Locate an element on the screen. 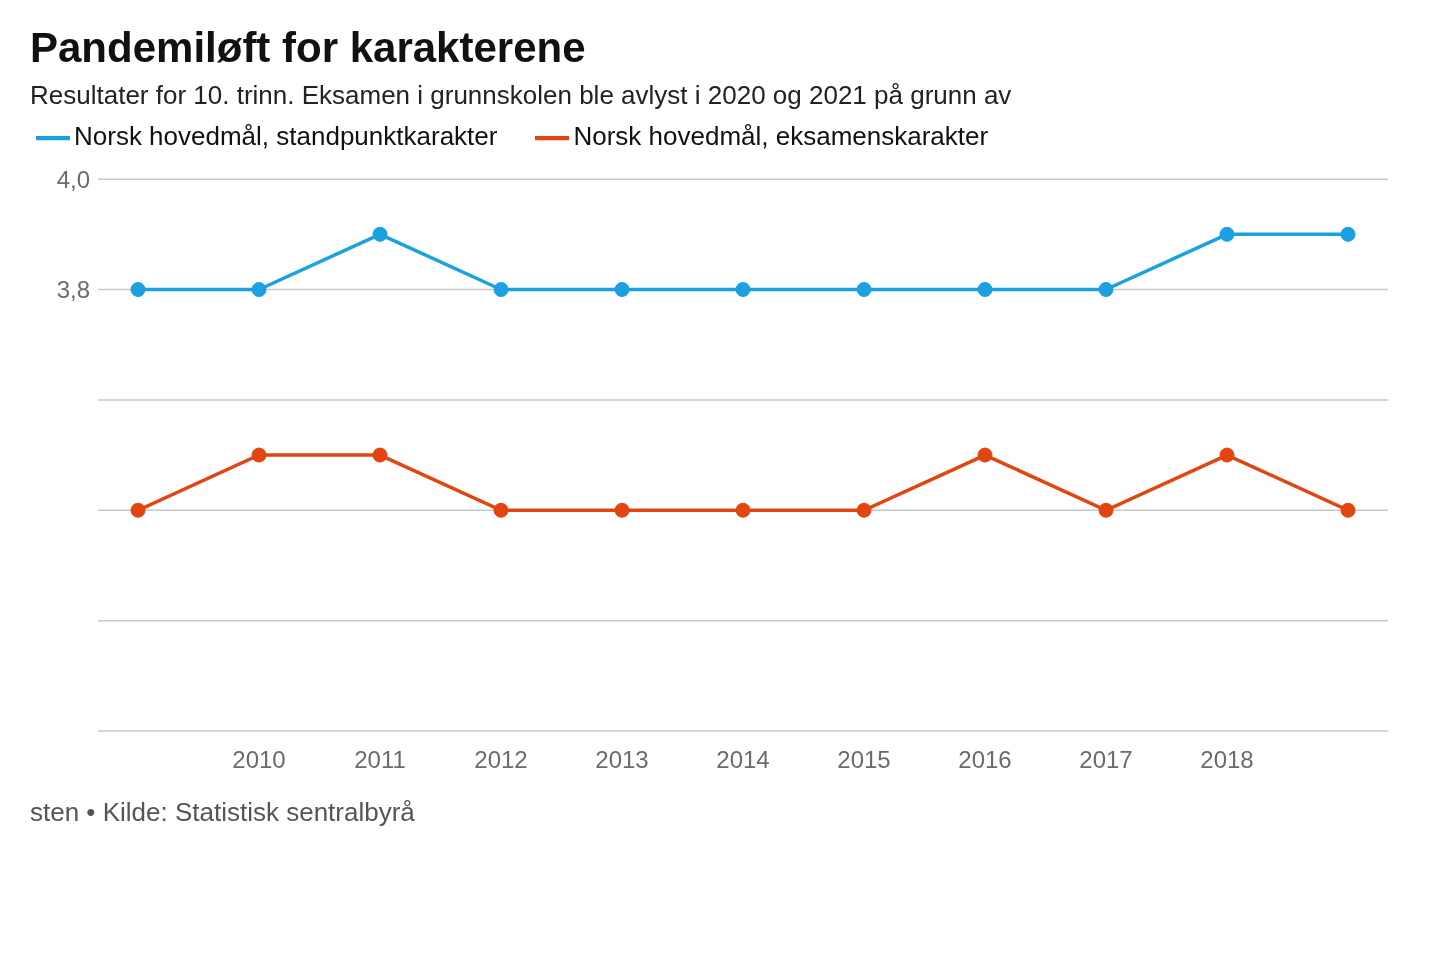  chart-title: Pandemiløft for karakterene is located at coordinates (308, 48).